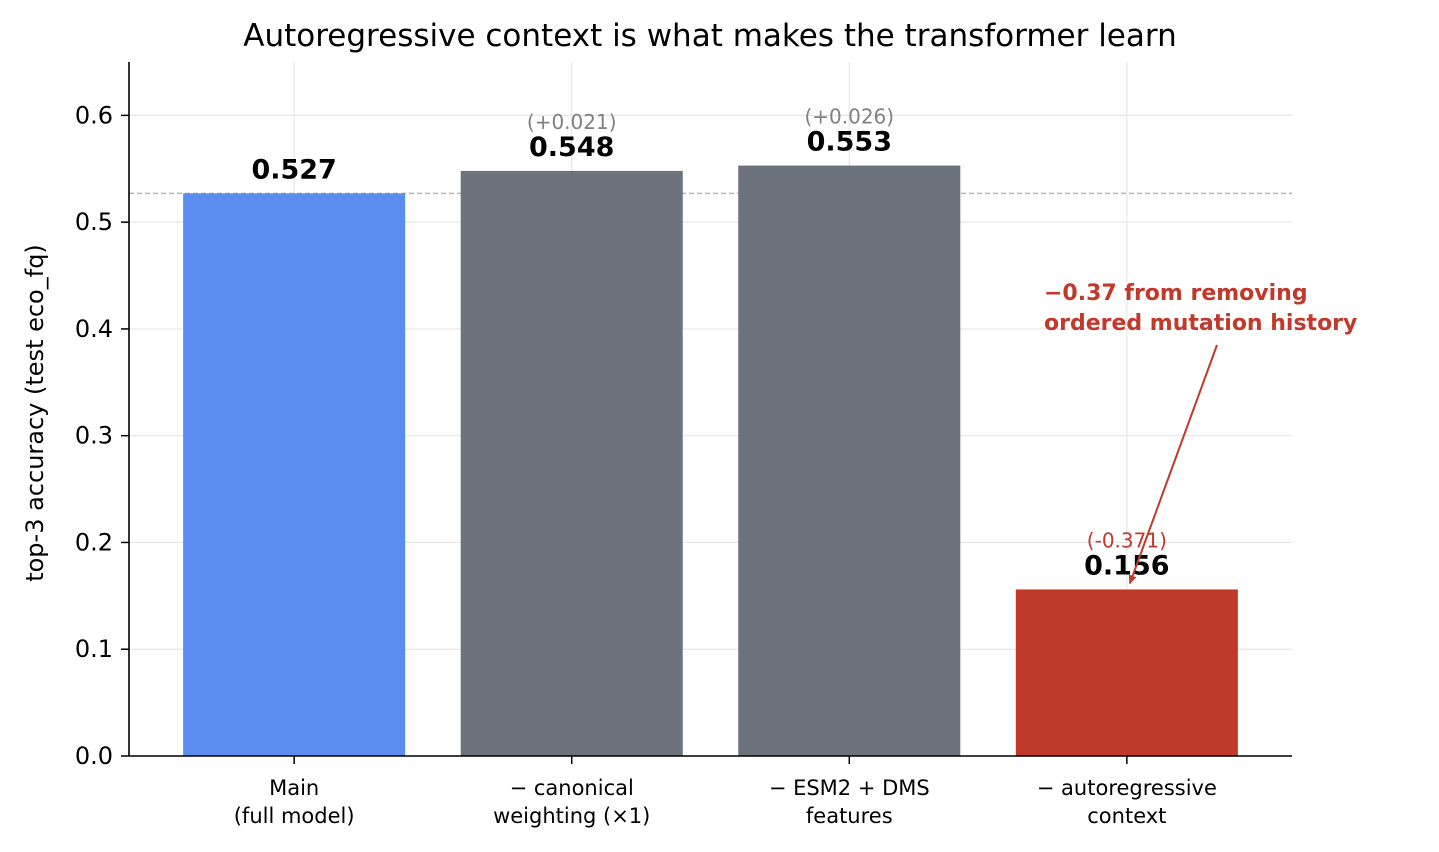  What do you see at coordinates (1173, 464) in the screenshot?
I see `annotation-arrow` at bounding box center [1173, 464].